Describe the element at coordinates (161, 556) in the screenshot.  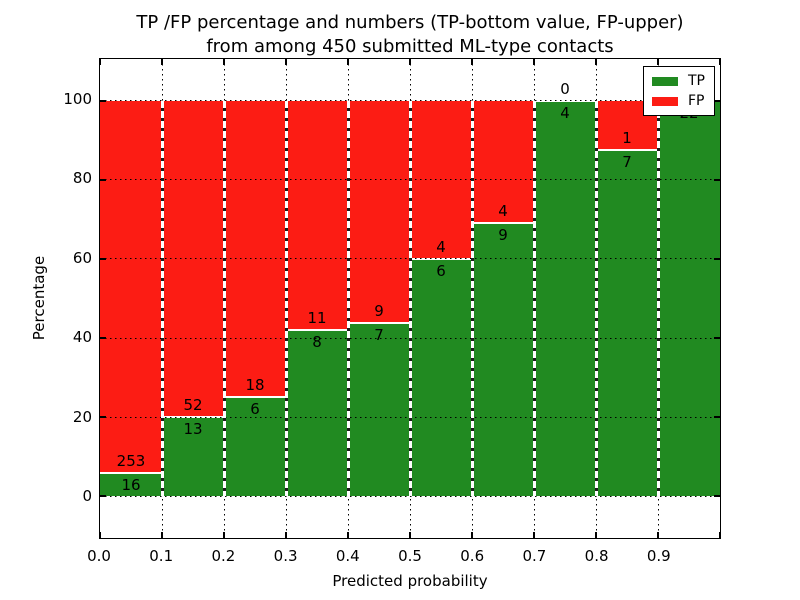
I see `x-tick-label: 0.1` at that location.